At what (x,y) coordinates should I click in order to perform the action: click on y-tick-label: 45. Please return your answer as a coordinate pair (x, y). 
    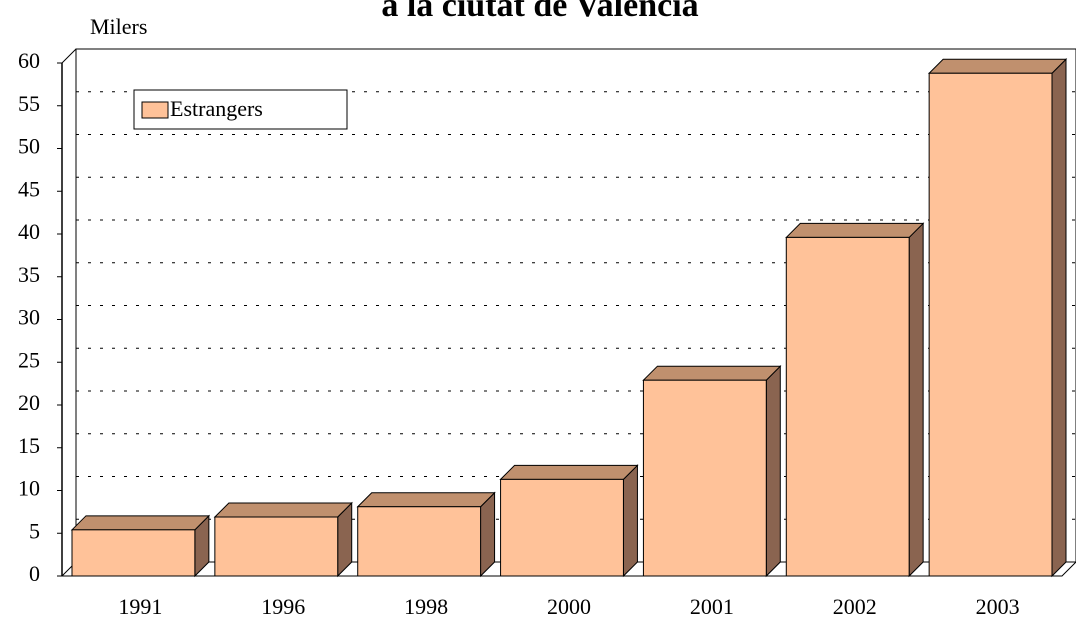
    Looking at the image, I should click on (29, 188).